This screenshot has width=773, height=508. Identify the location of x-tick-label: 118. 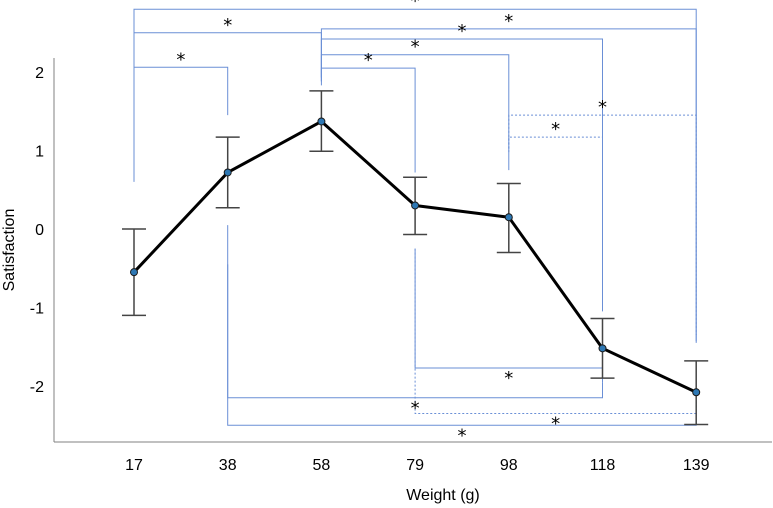
(603, 465).